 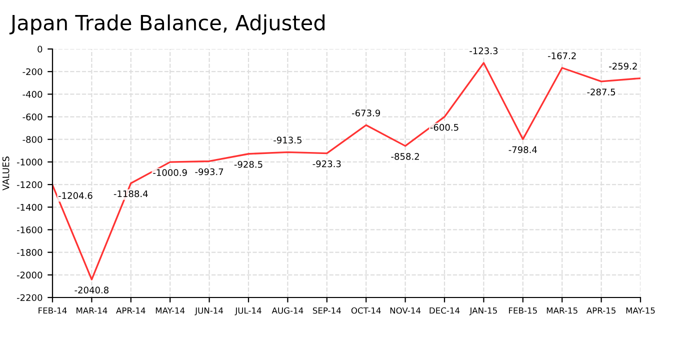 What do you see at coordinates (170, 310) in the screenshot?
I see `x-tick-label: MAY-14` at bounding box center [170, 310].